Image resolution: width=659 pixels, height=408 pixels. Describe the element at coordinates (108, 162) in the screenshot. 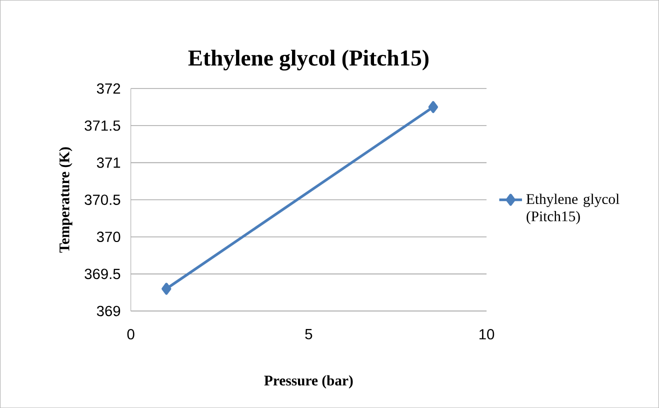

I see `y-tick-label: 371` at that location.